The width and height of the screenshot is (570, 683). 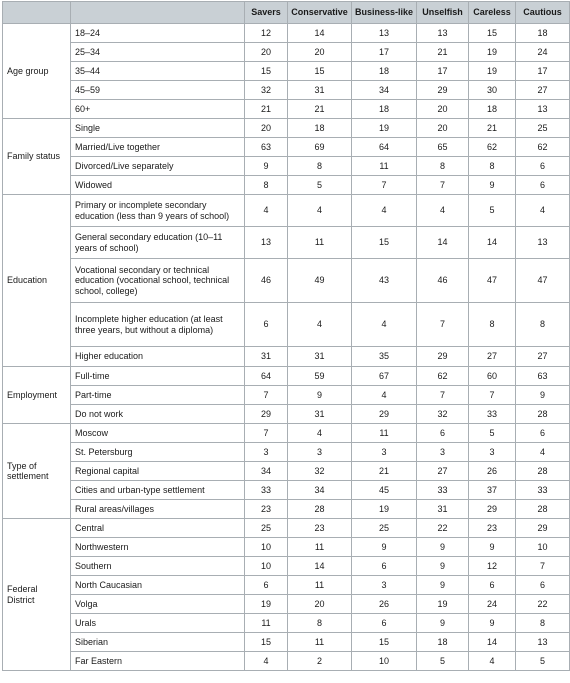 What do you see at coordinates (492, 280) in the screenshot?
I see `value-cell: 47` at bounding box center [492, 280].